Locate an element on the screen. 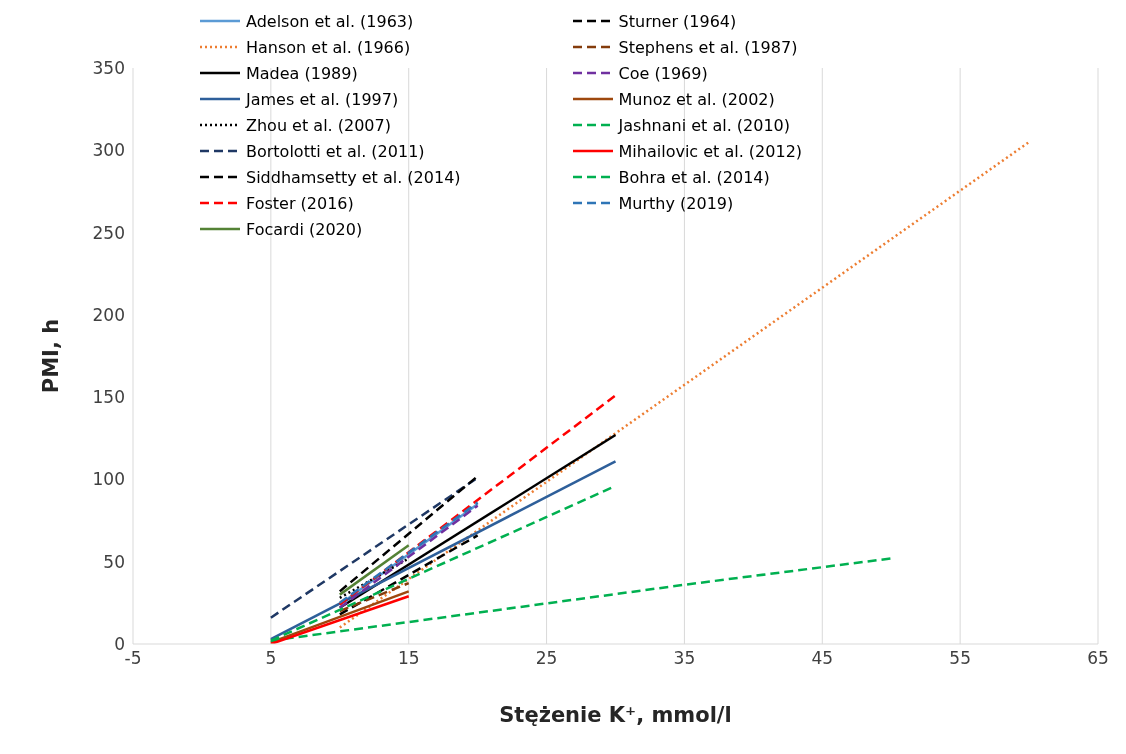 This screenshot has width=1126, height=754. y-tick-label: 50 is located at coordinates (114, 561).